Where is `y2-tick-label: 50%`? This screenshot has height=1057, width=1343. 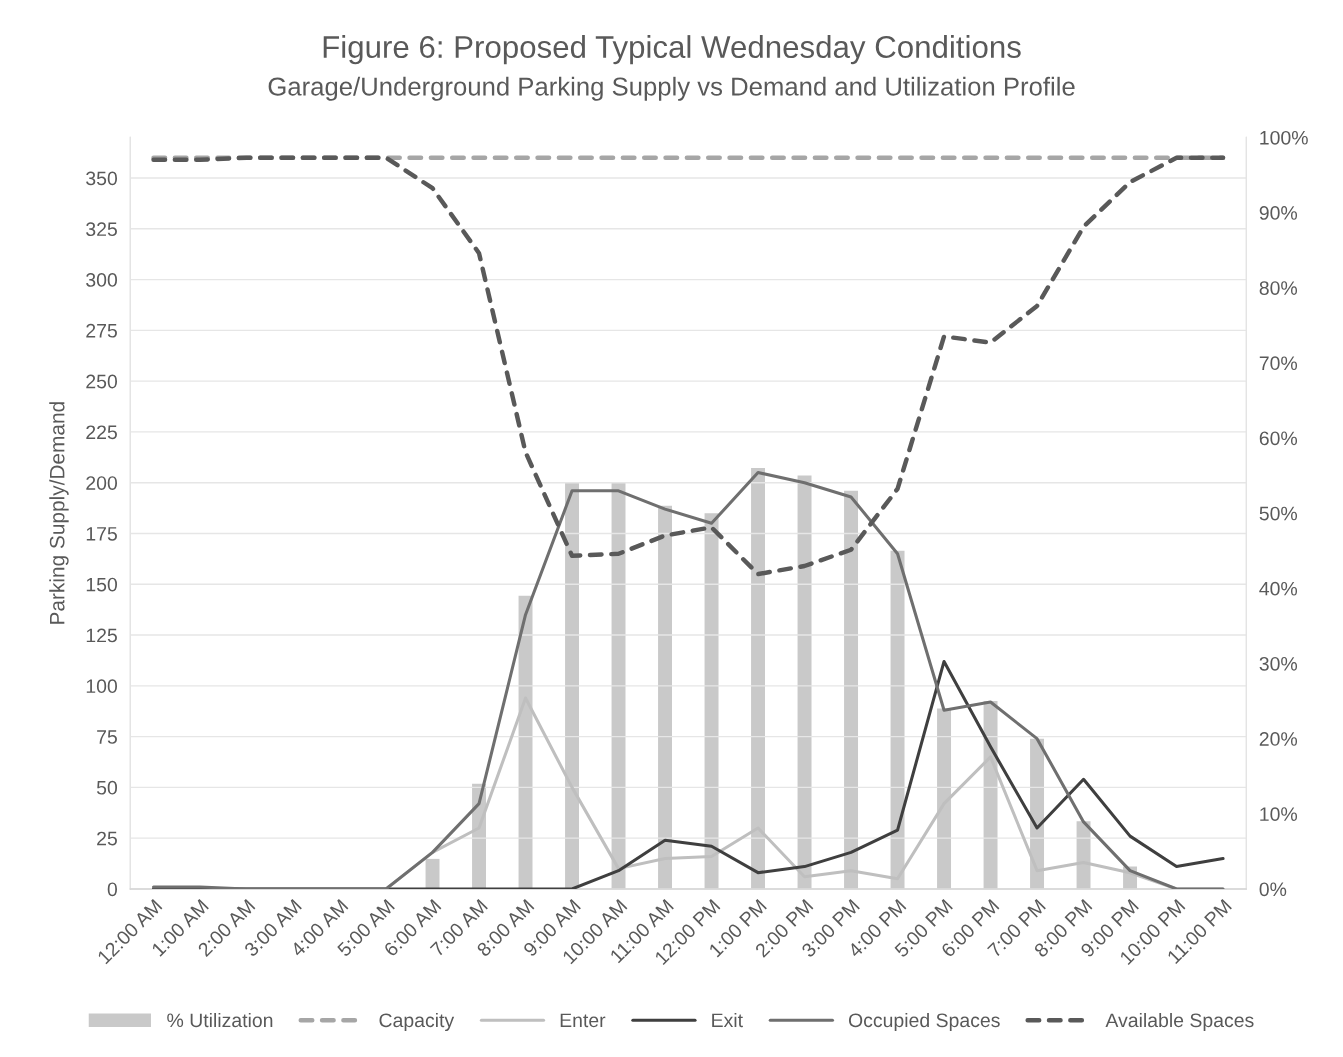 y2-tick-label: 50% is located at coordinates (1278, 513).